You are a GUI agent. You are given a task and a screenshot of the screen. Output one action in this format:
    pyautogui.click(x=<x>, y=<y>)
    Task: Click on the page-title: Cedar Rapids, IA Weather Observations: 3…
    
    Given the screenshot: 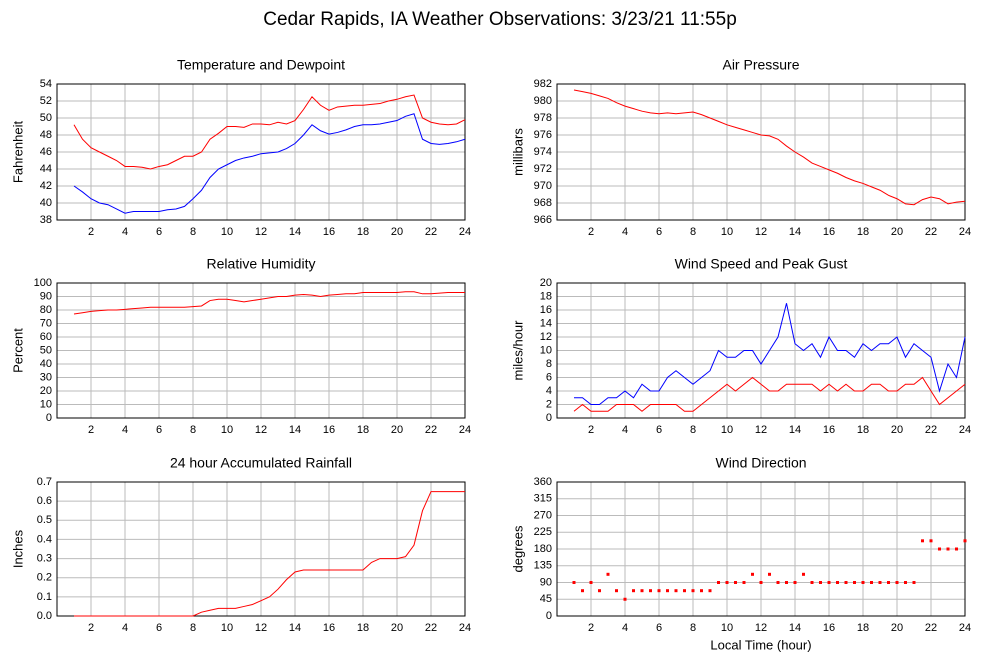 What is the action you would take?
    pyautogui.click(x=500, y=19)
    